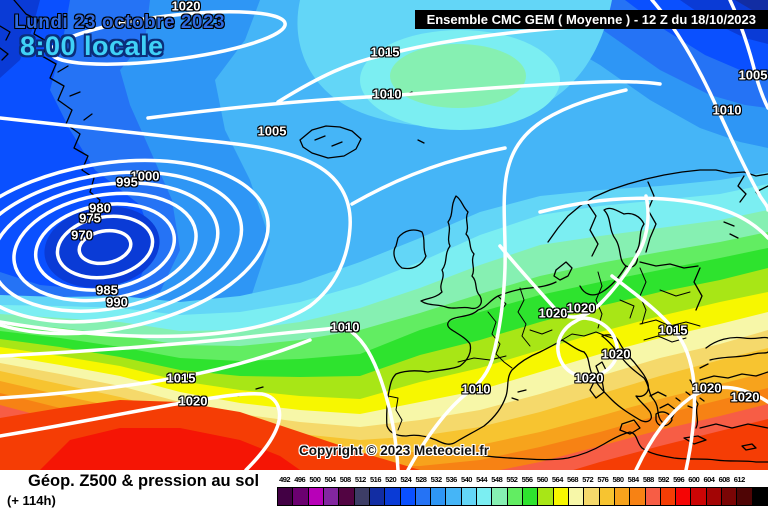 Image resolution: width=768 pixels, height=512 pixels. Describe the element at coordinates (573, 479) in the screenshot. I see `scale-value: 568` at that location.